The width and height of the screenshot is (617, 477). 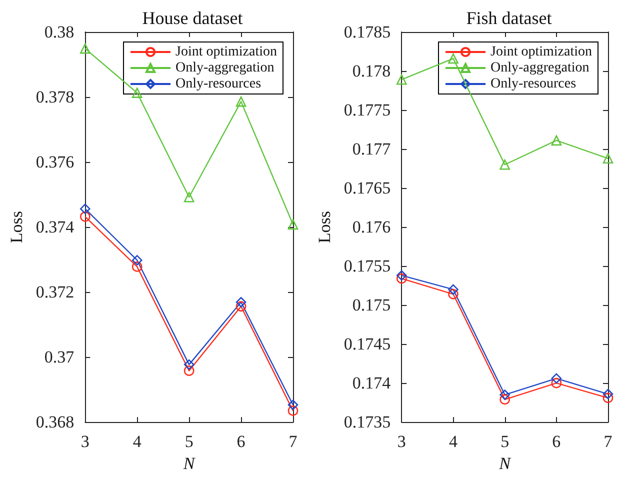 What do you see at coordinates (59, 32) in the screenshot?
I see `y-tick-label: 0.38` at bounding box center [59, 32].